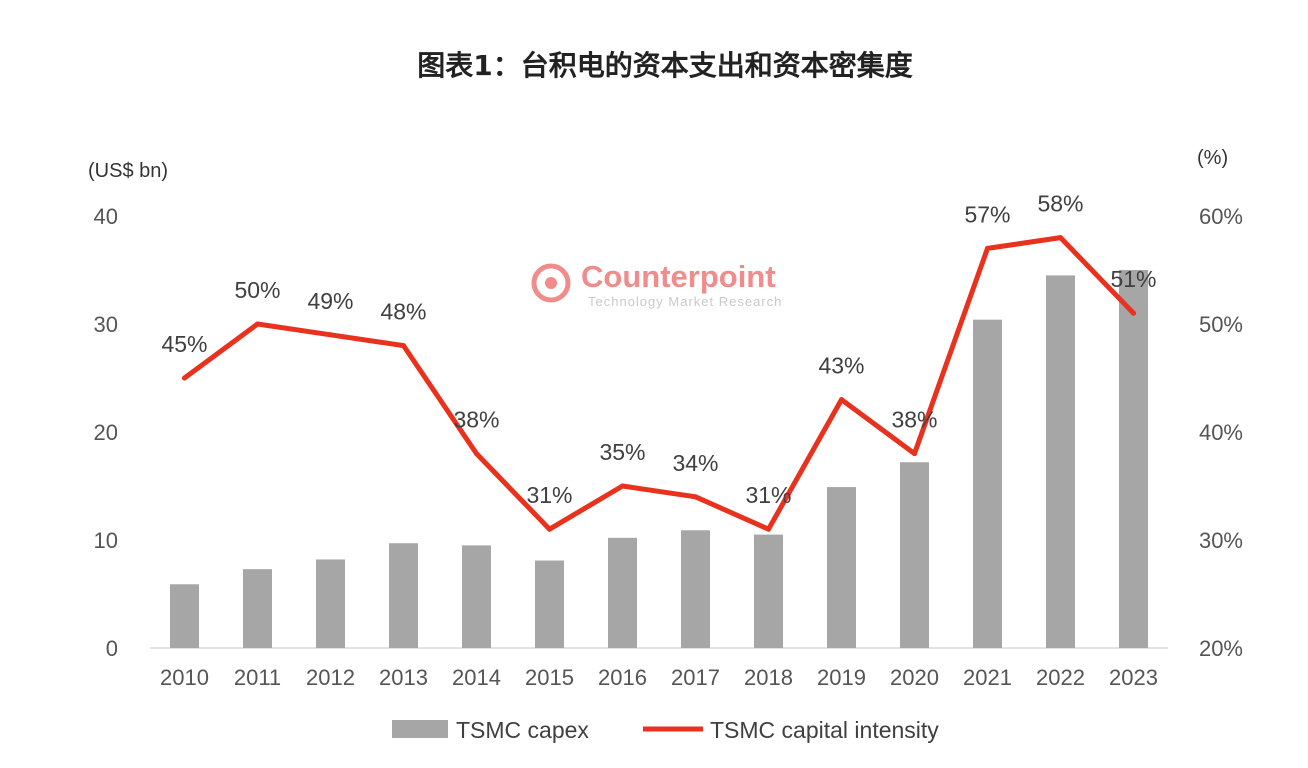 Image resolution: width=1308 pixels, height=768 pixels. What do you see at coordinates (106, 540) in the screenshot?
I see `left-tick-label: 10` at bounding box center [106, 540].